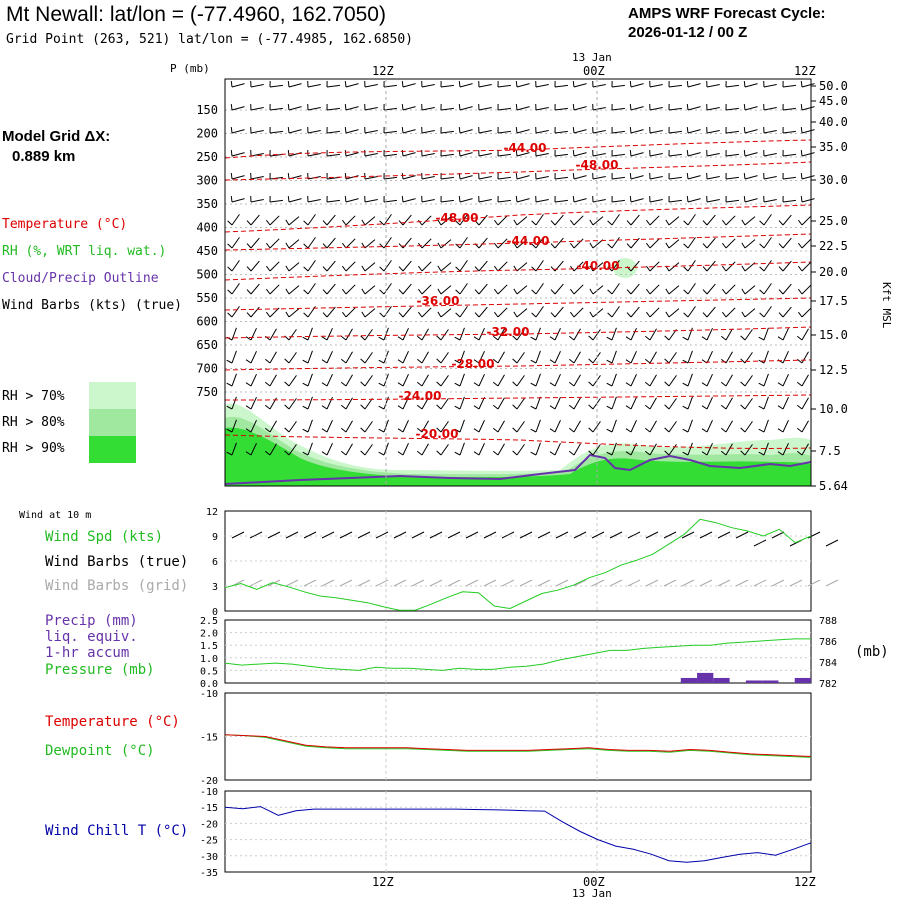 This screenshot has width=900, height=900. I want to click on tick-label: 1.5, so click(209, 646).